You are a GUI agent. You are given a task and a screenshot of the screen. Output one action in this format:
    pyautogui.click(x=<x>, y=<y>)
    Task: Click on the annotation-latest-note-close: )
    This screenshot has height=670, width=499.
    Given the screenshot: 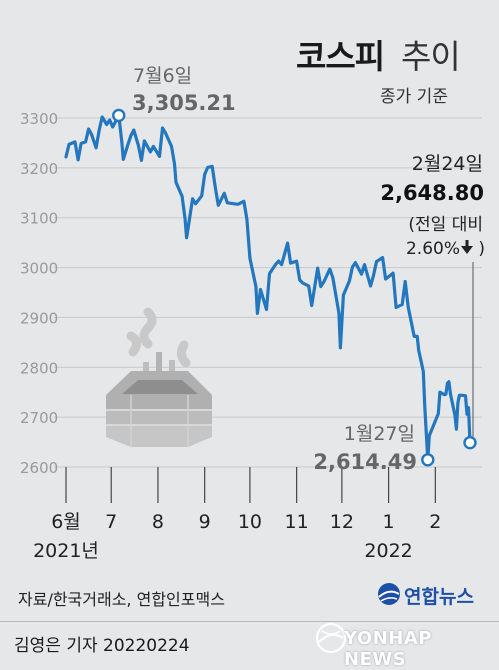 What is the action you would take?
    pyautogui.click(x=481, y=249)
    